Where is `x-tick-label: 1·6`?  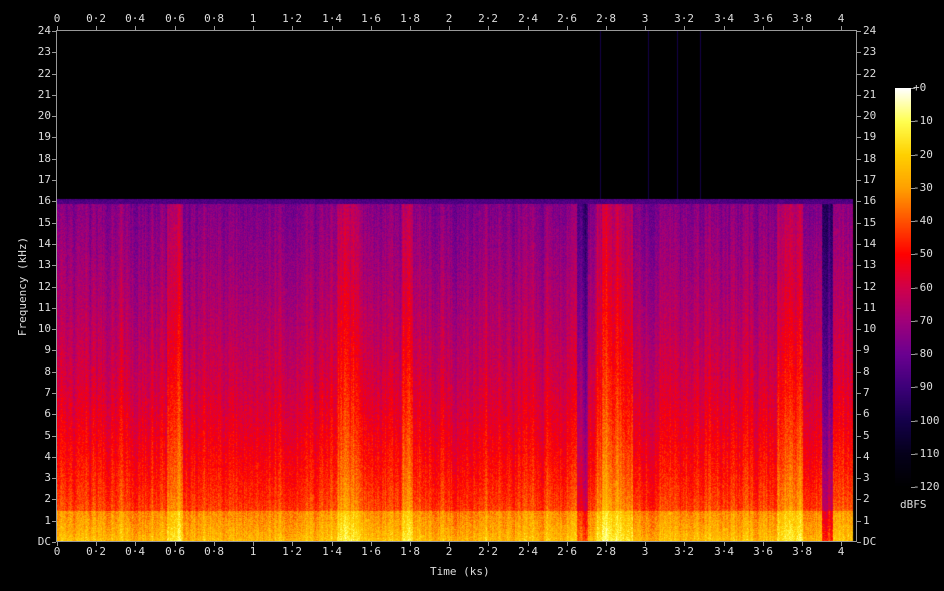
x-tick-label: 1·6 is located at coordinates (371, 551).